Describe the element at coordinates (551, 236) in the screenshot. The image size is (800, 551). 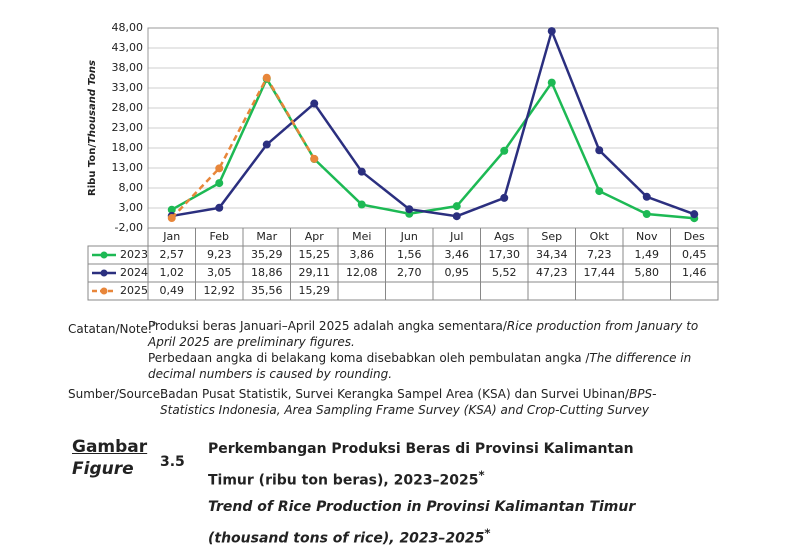
I see `x-tick-label: Sep` at that location.